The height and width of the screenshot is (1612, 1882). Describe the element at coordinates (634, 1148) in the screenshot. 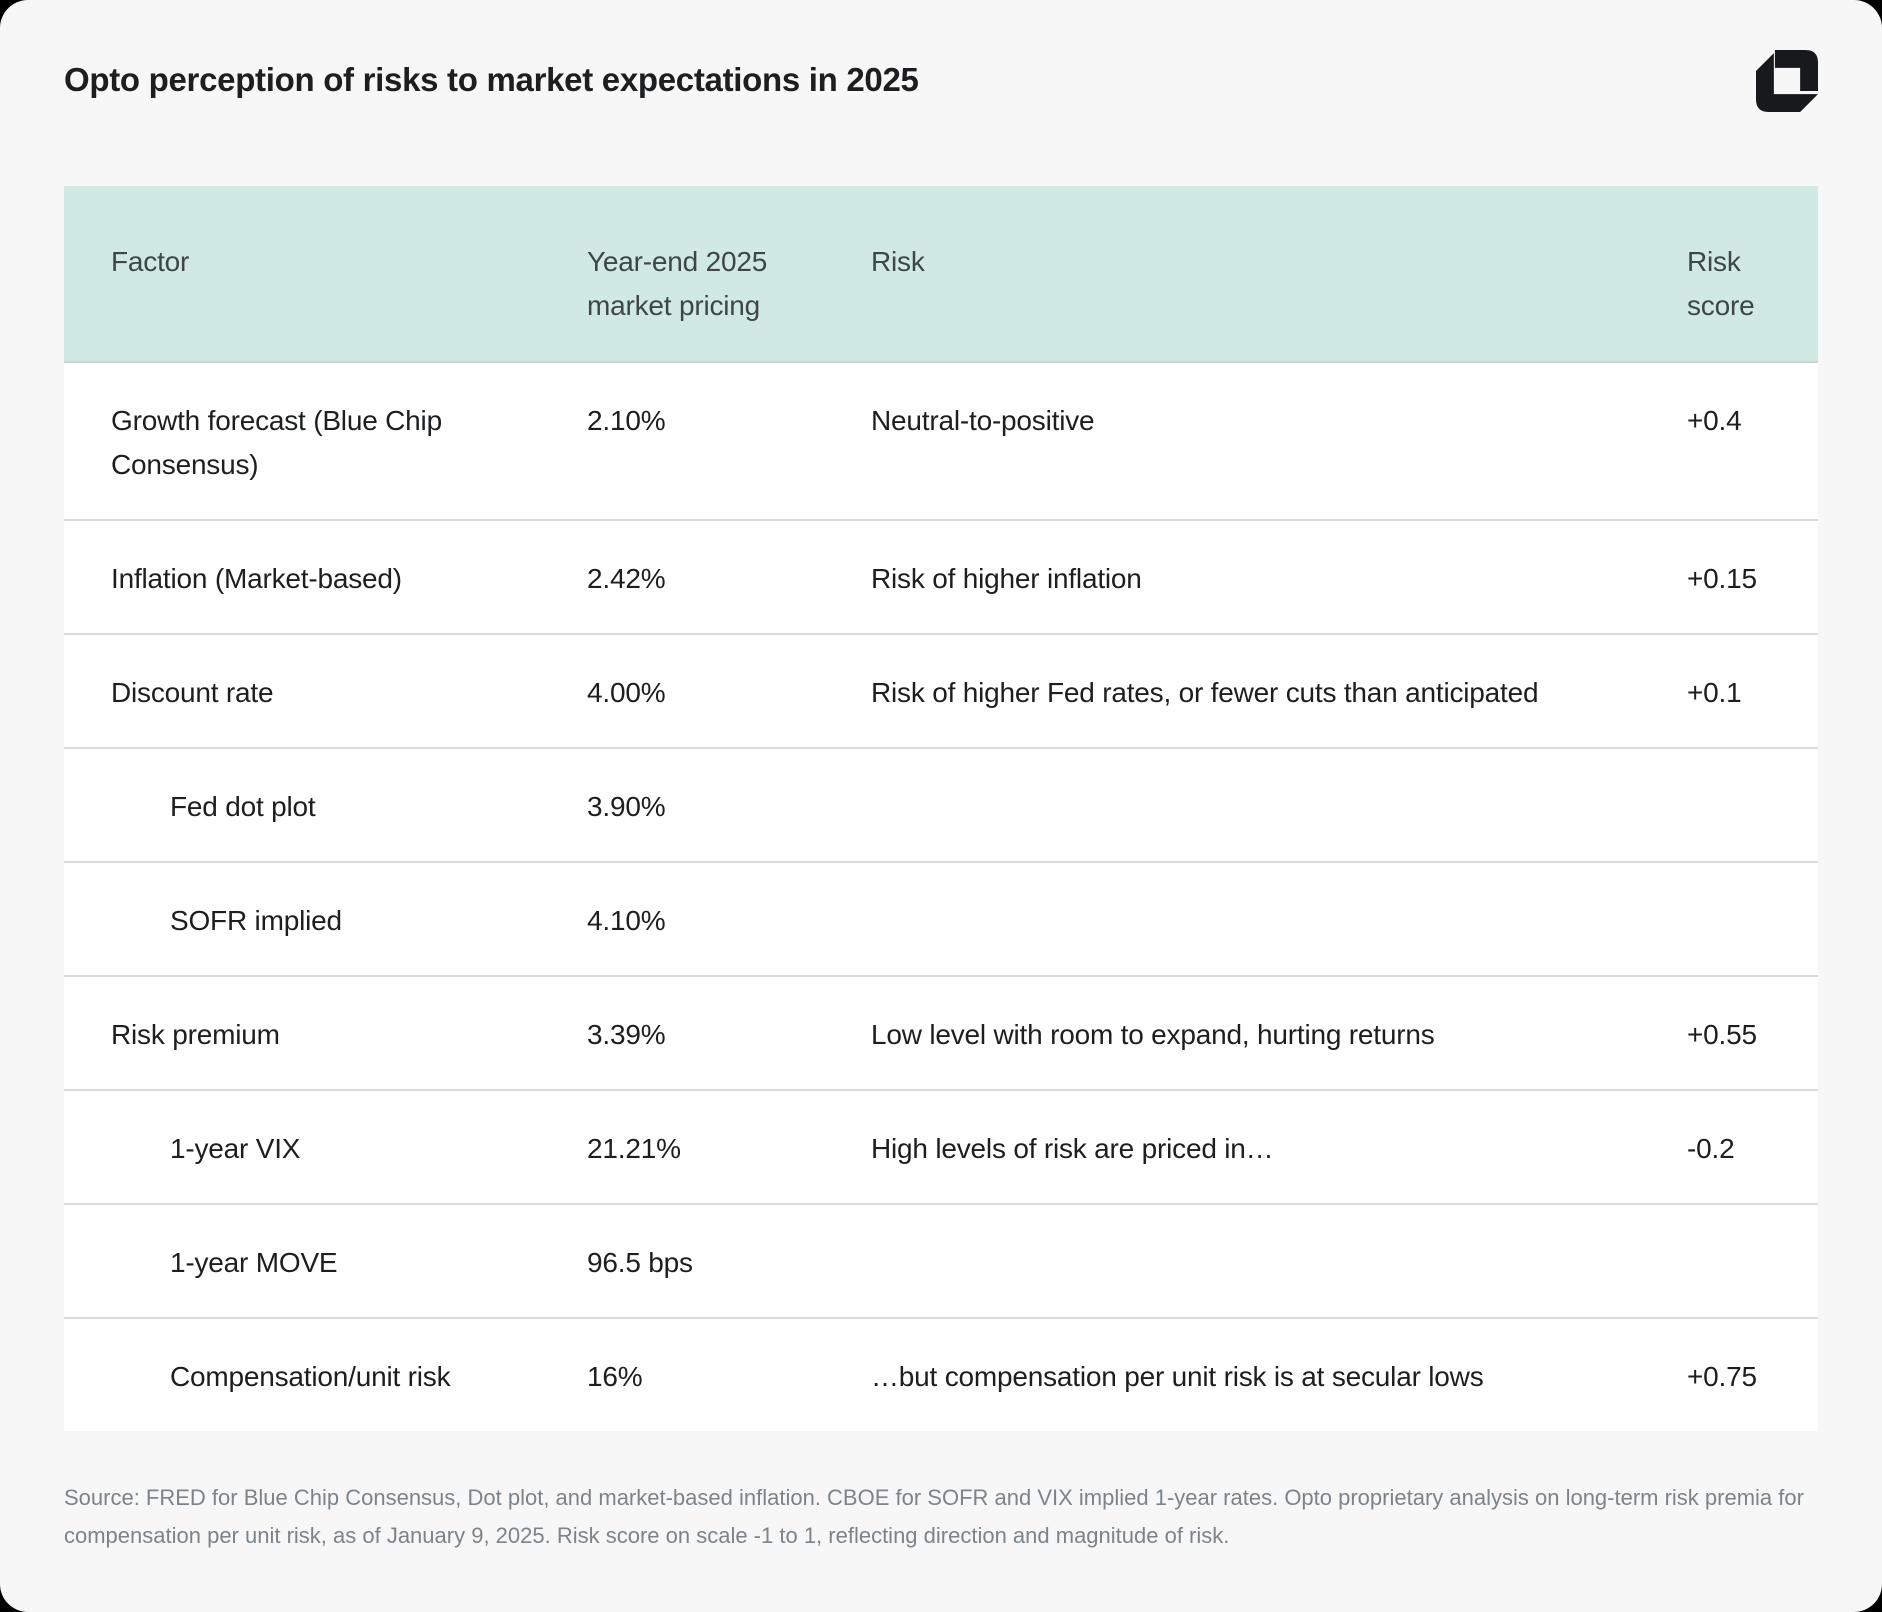

I see `pricing-cell: 21.21%` at that location.